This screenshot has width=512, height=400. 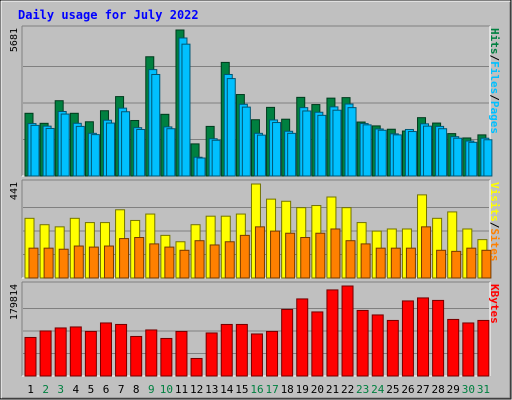 I want to click on legend-item-sites: Sites, so click(x=494, y=244).